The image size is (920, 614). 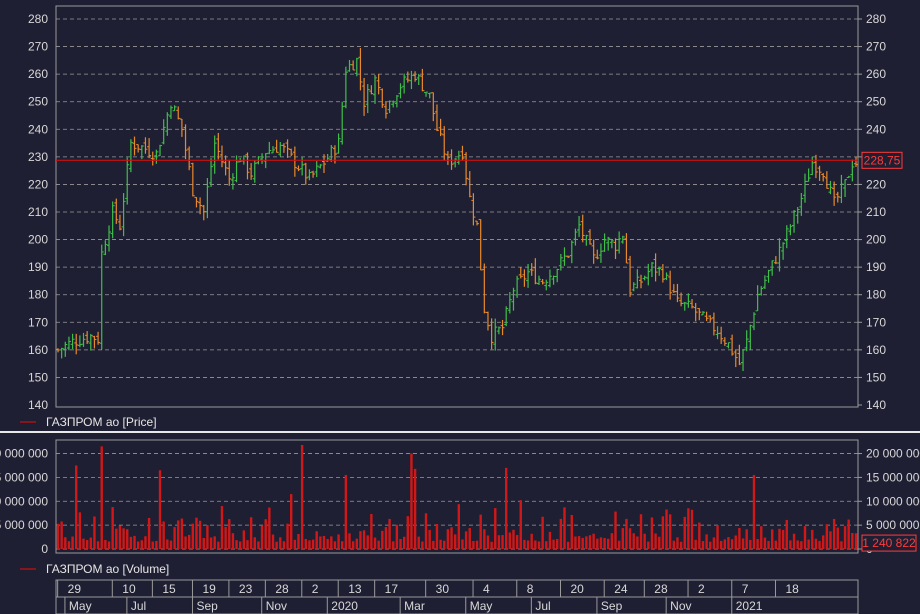 I want to click on day-tick-label: 13, so click(x=355, y=589).